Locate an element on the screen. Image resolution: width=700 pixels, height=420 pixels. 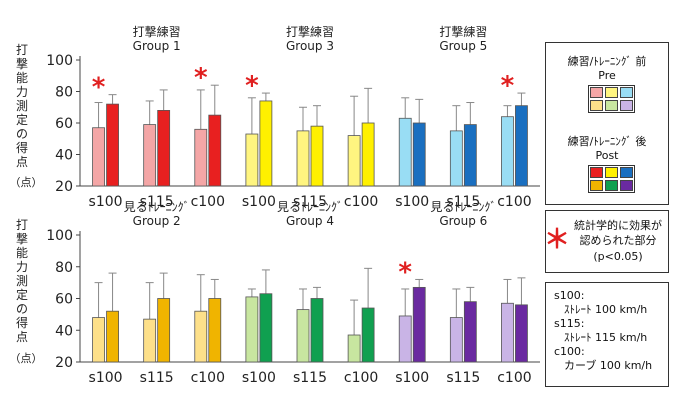
significance-note: ＊ 統計学的に効果が 認められた部分 (p<0.05) is located at coordinates (606, 241).